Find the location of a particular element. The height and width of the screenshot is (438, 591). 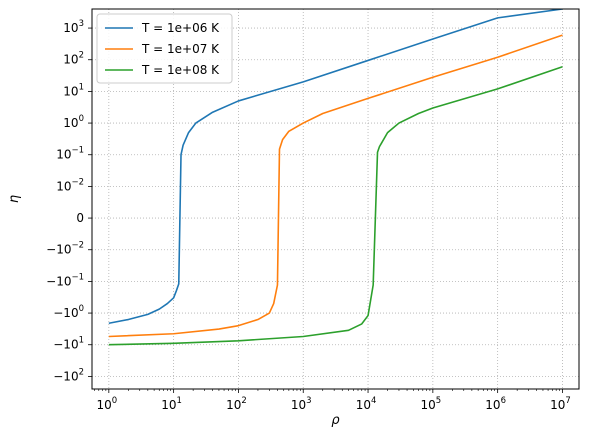

x-axis-label: ρ is located at coordinates (335, 420).